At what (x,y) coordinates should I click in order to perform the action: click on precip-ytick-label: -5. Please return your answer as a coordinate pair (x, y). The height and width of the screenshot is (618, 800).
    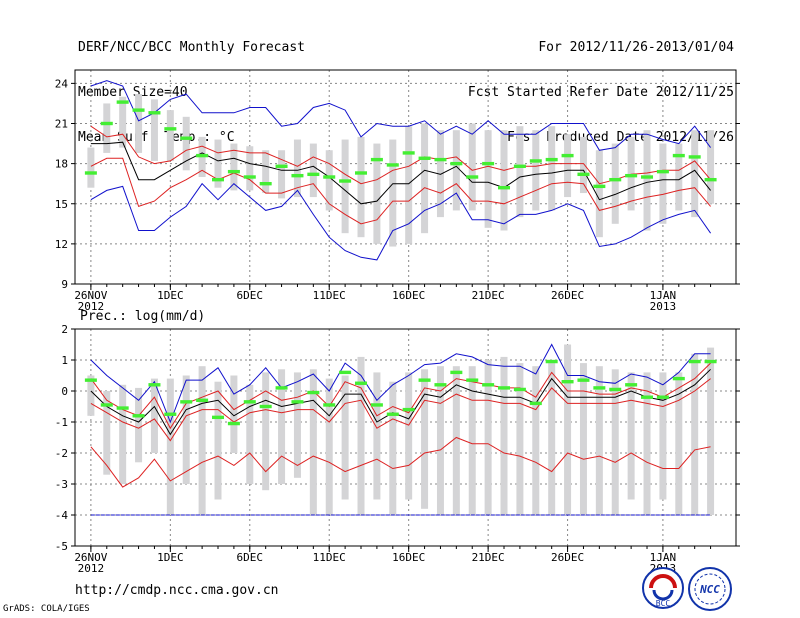
    Looking at the image, I should click on (61, 546).